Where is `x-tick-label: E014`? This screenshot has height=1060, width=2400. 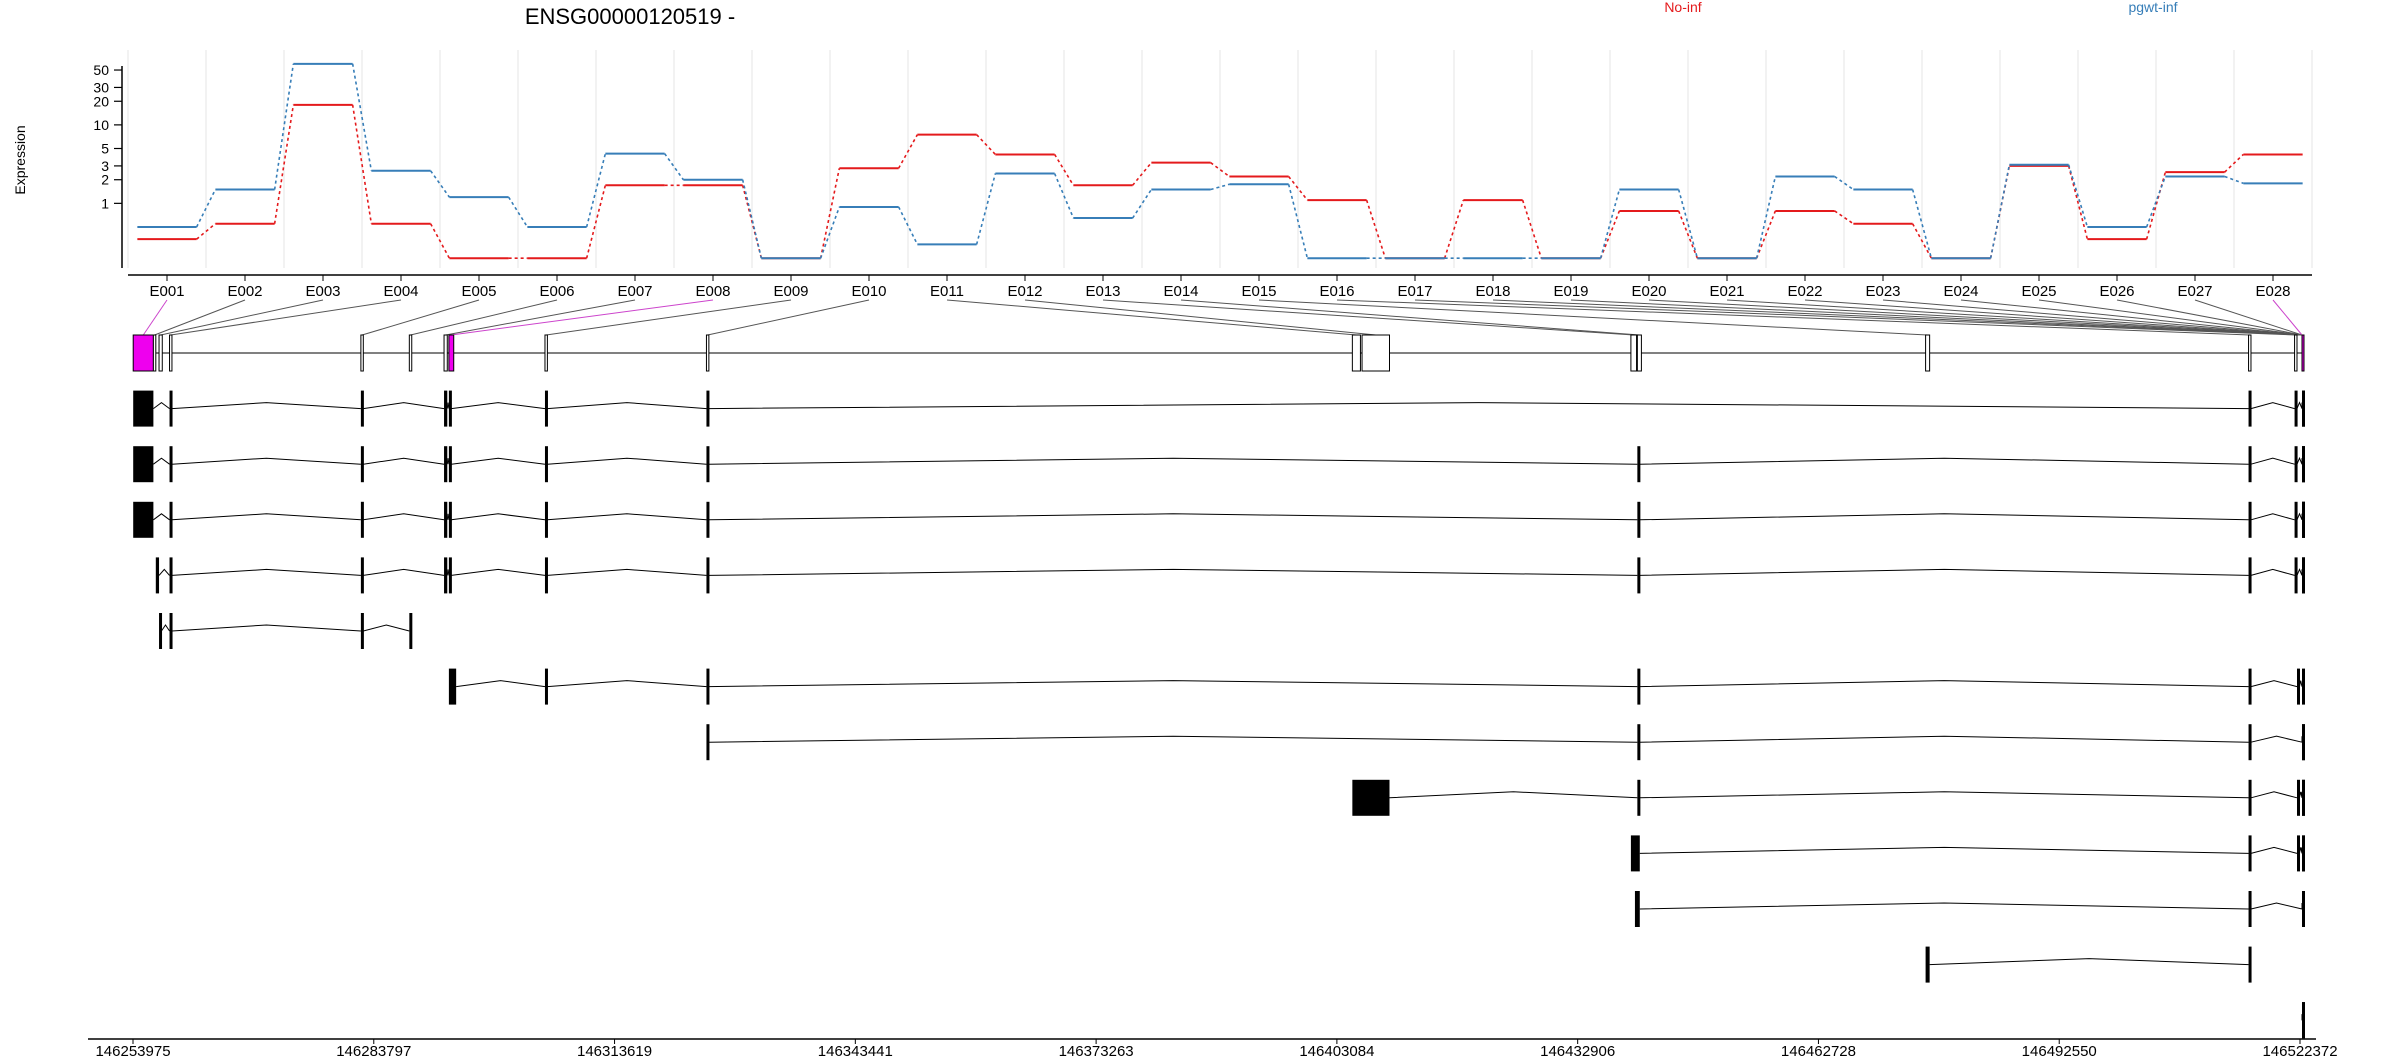
x-tick-label: E014 is located at coordinates (1180, 291).